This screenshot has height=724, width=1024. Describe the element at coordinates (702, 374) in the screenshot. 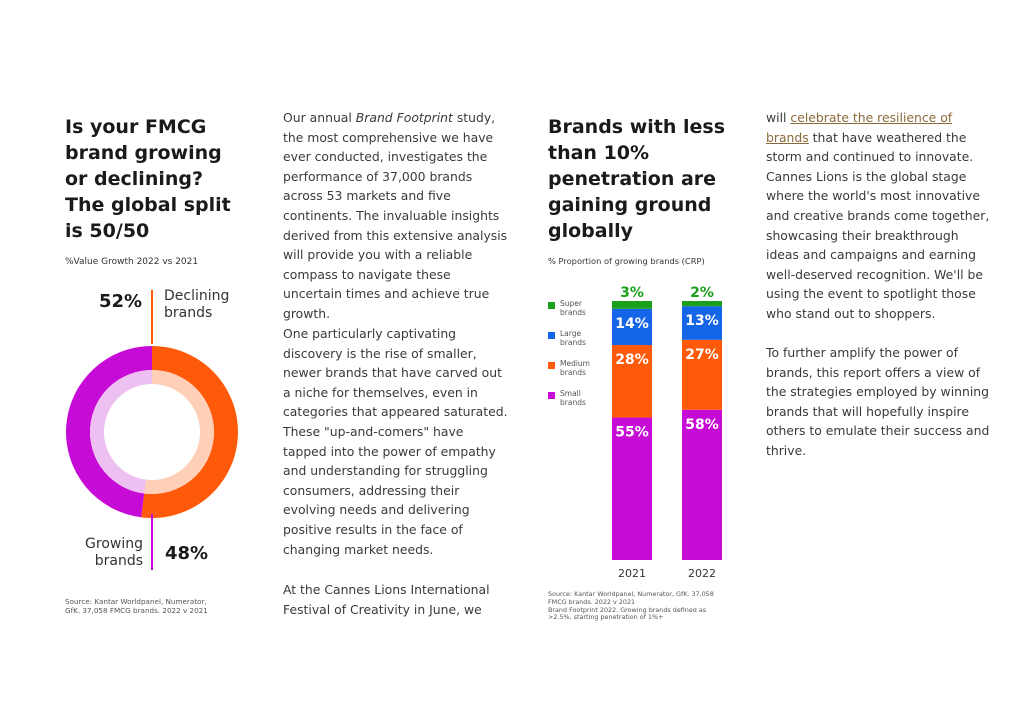

I see `bar-segment-medium-brands-2022` at that location.